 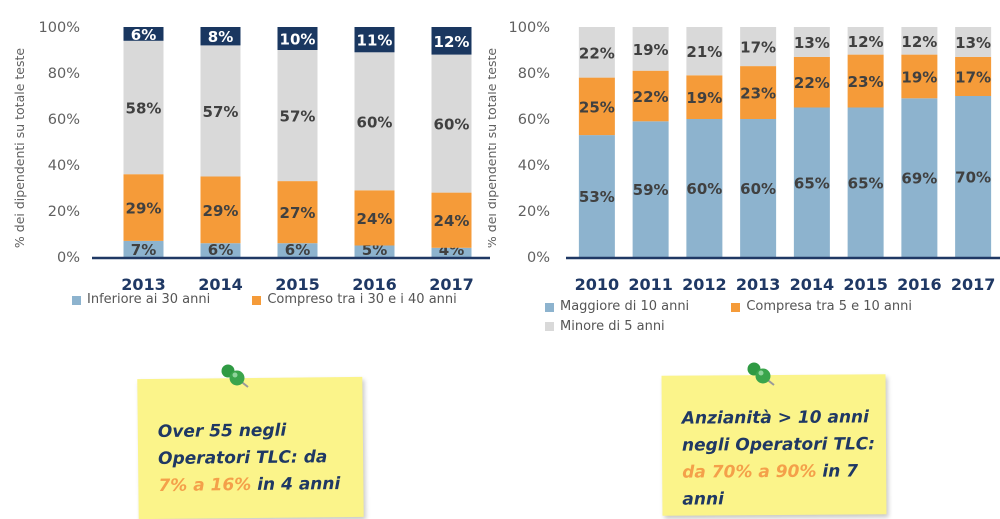 I want to click on data-label: 8%, so click(x=220, y=37).